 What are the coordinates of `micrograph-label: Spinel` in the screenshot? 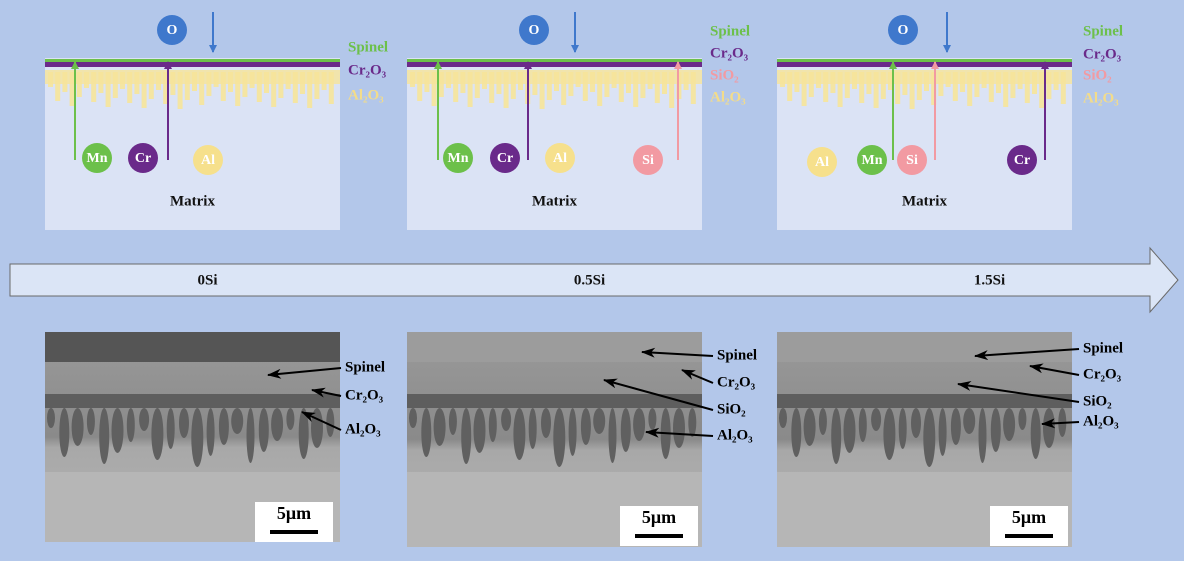 It's located at (737, 355).